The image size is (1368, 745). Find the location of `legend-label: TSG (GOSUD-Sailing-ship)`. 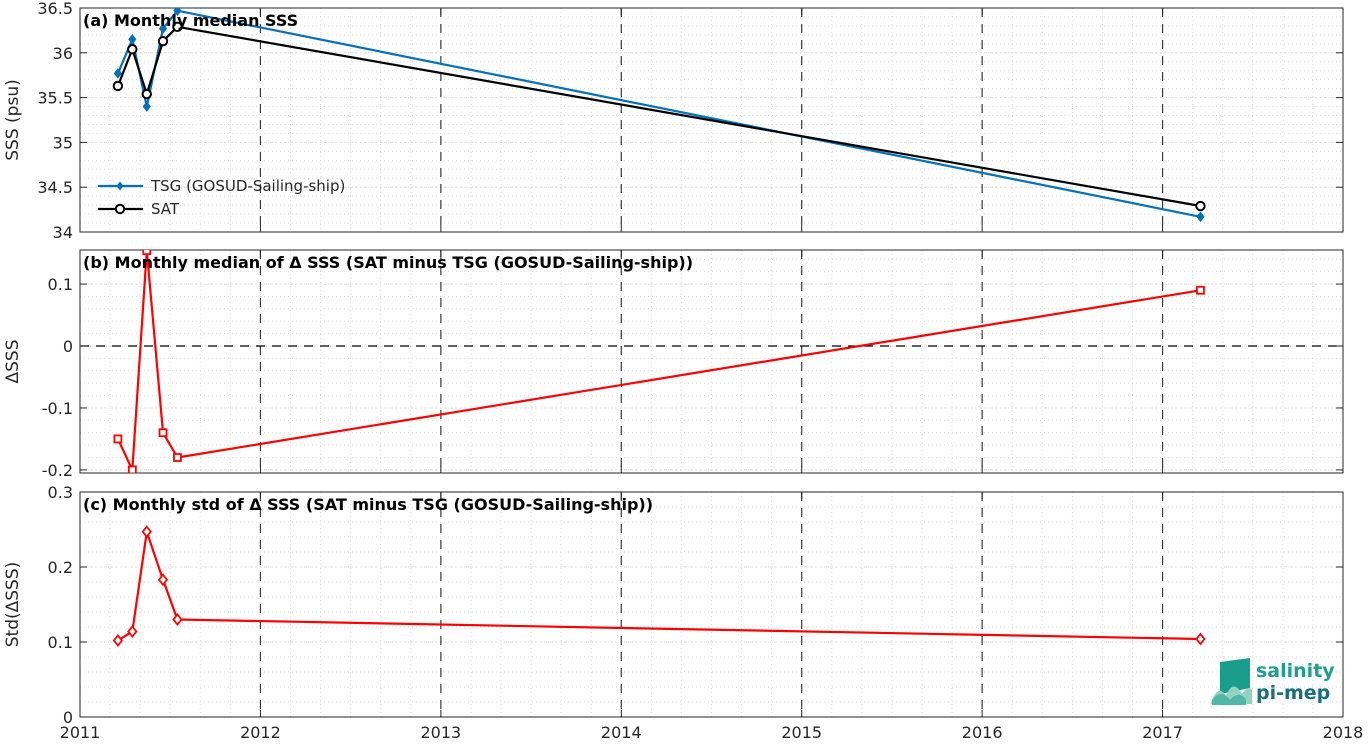

legend-label: TSG (GOSUD-Sailing-ship) is located at coordinates (247, 186).